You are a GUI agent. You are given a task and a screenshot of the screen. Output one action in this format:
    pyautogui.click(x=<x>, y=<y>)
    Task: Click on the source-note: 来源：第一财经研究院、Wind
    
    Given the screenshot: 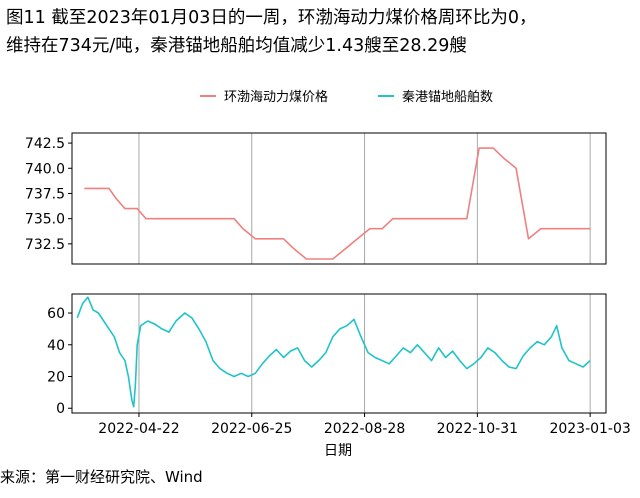 What is the action you would take?
    pyautogui.click(x=101, y=477)
    